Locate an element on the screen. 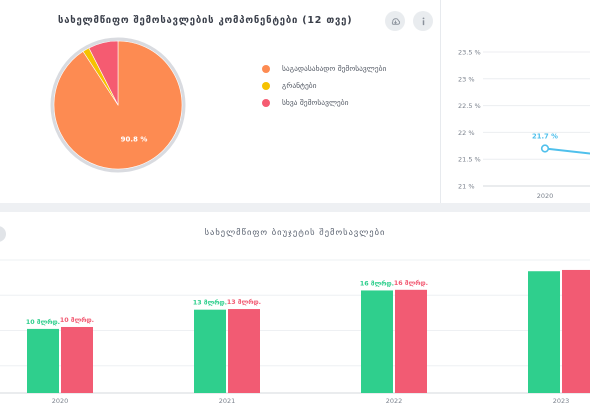 This screenshot has height=410, width=590. legend-dot-other is located at coordinates (266, 102).